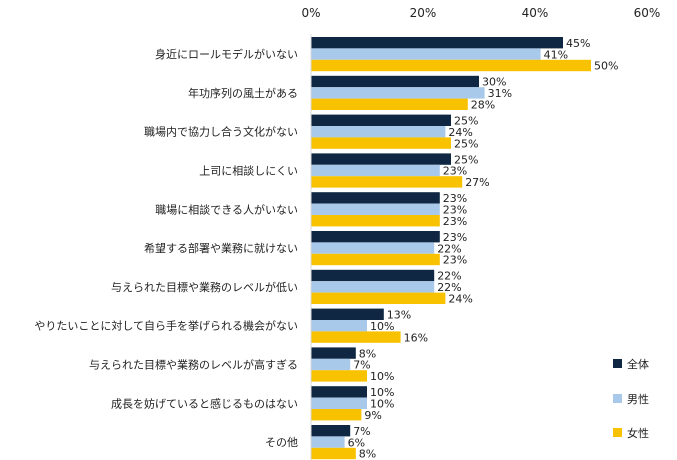  What do you see at coordinates (647, 13) in the screenshot?
I see `x-tick-label: 60%` at bounding box center [647, 13].